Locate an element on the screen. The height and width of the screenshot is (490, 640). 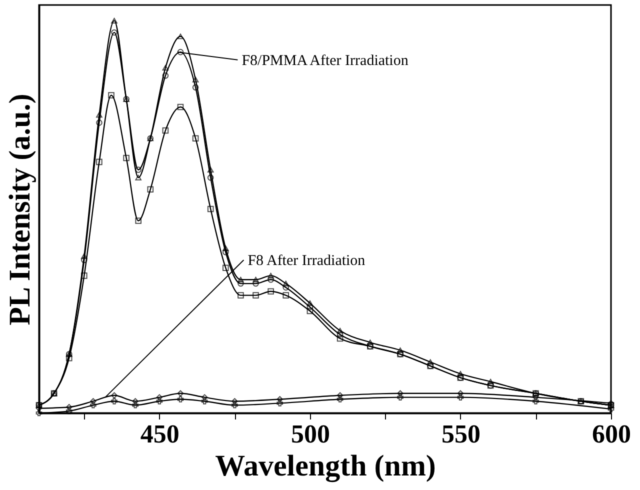
annotation: F8 After Irradiation is located at coordinates (307, 261).